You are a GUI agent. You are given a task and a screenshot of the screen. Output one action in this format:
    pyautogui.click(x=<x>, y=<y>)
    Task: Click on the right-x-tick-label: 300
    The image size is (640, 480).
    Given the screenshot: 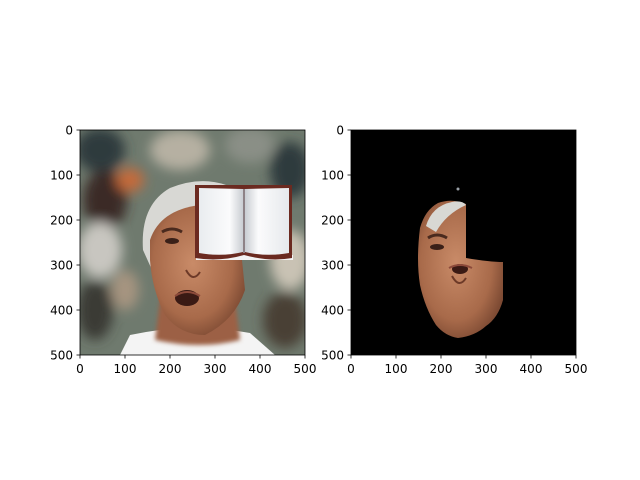 What is the action you would take?
    pyautogui.click(x=486, y=369)
    